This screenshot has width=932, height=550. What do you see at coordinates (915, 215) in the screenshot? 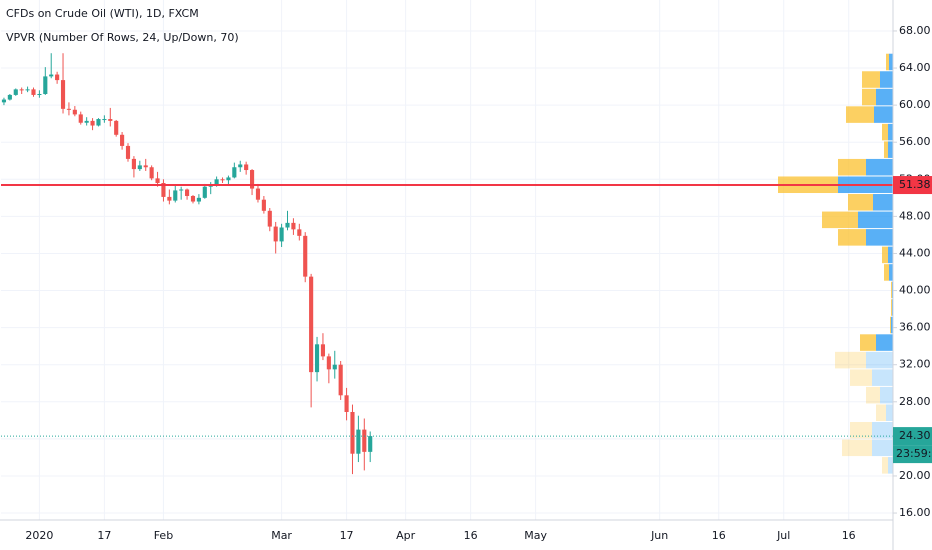
I see `y-tick-label: 48.00` at bounding box center [915, 215].